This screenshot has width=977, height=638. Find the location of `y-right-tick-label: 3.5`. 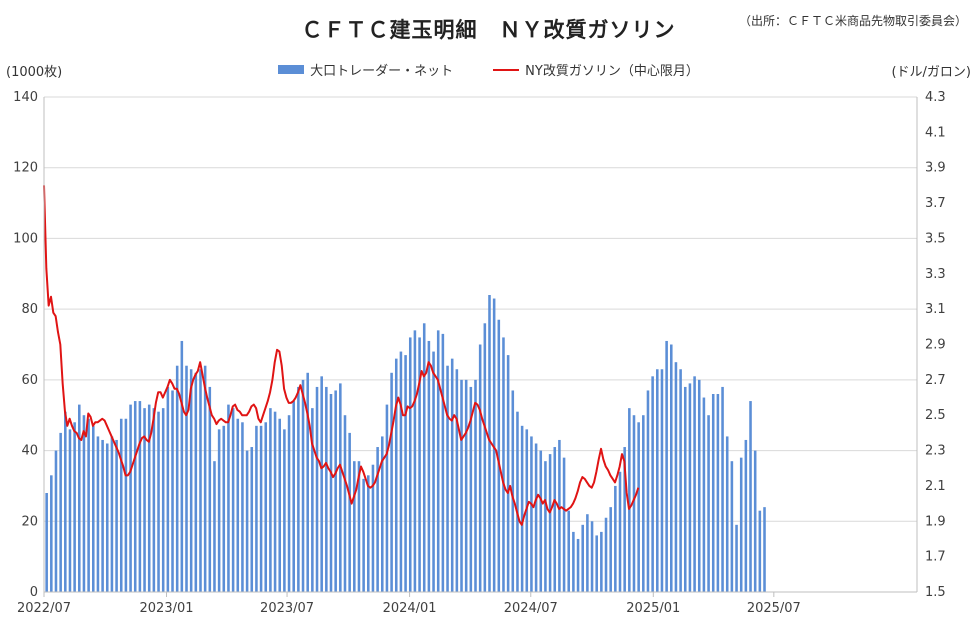

y-right-tick-label: 3.5 is located at coordinates (935, 238).